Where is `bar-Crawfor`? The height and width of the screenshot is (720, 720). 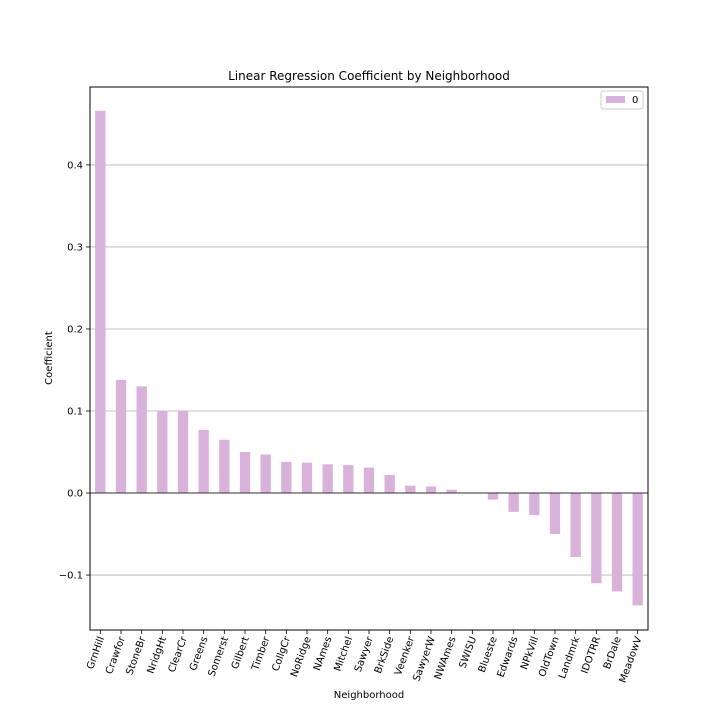 bar-Crawfor is located at coordinates (121, 436).